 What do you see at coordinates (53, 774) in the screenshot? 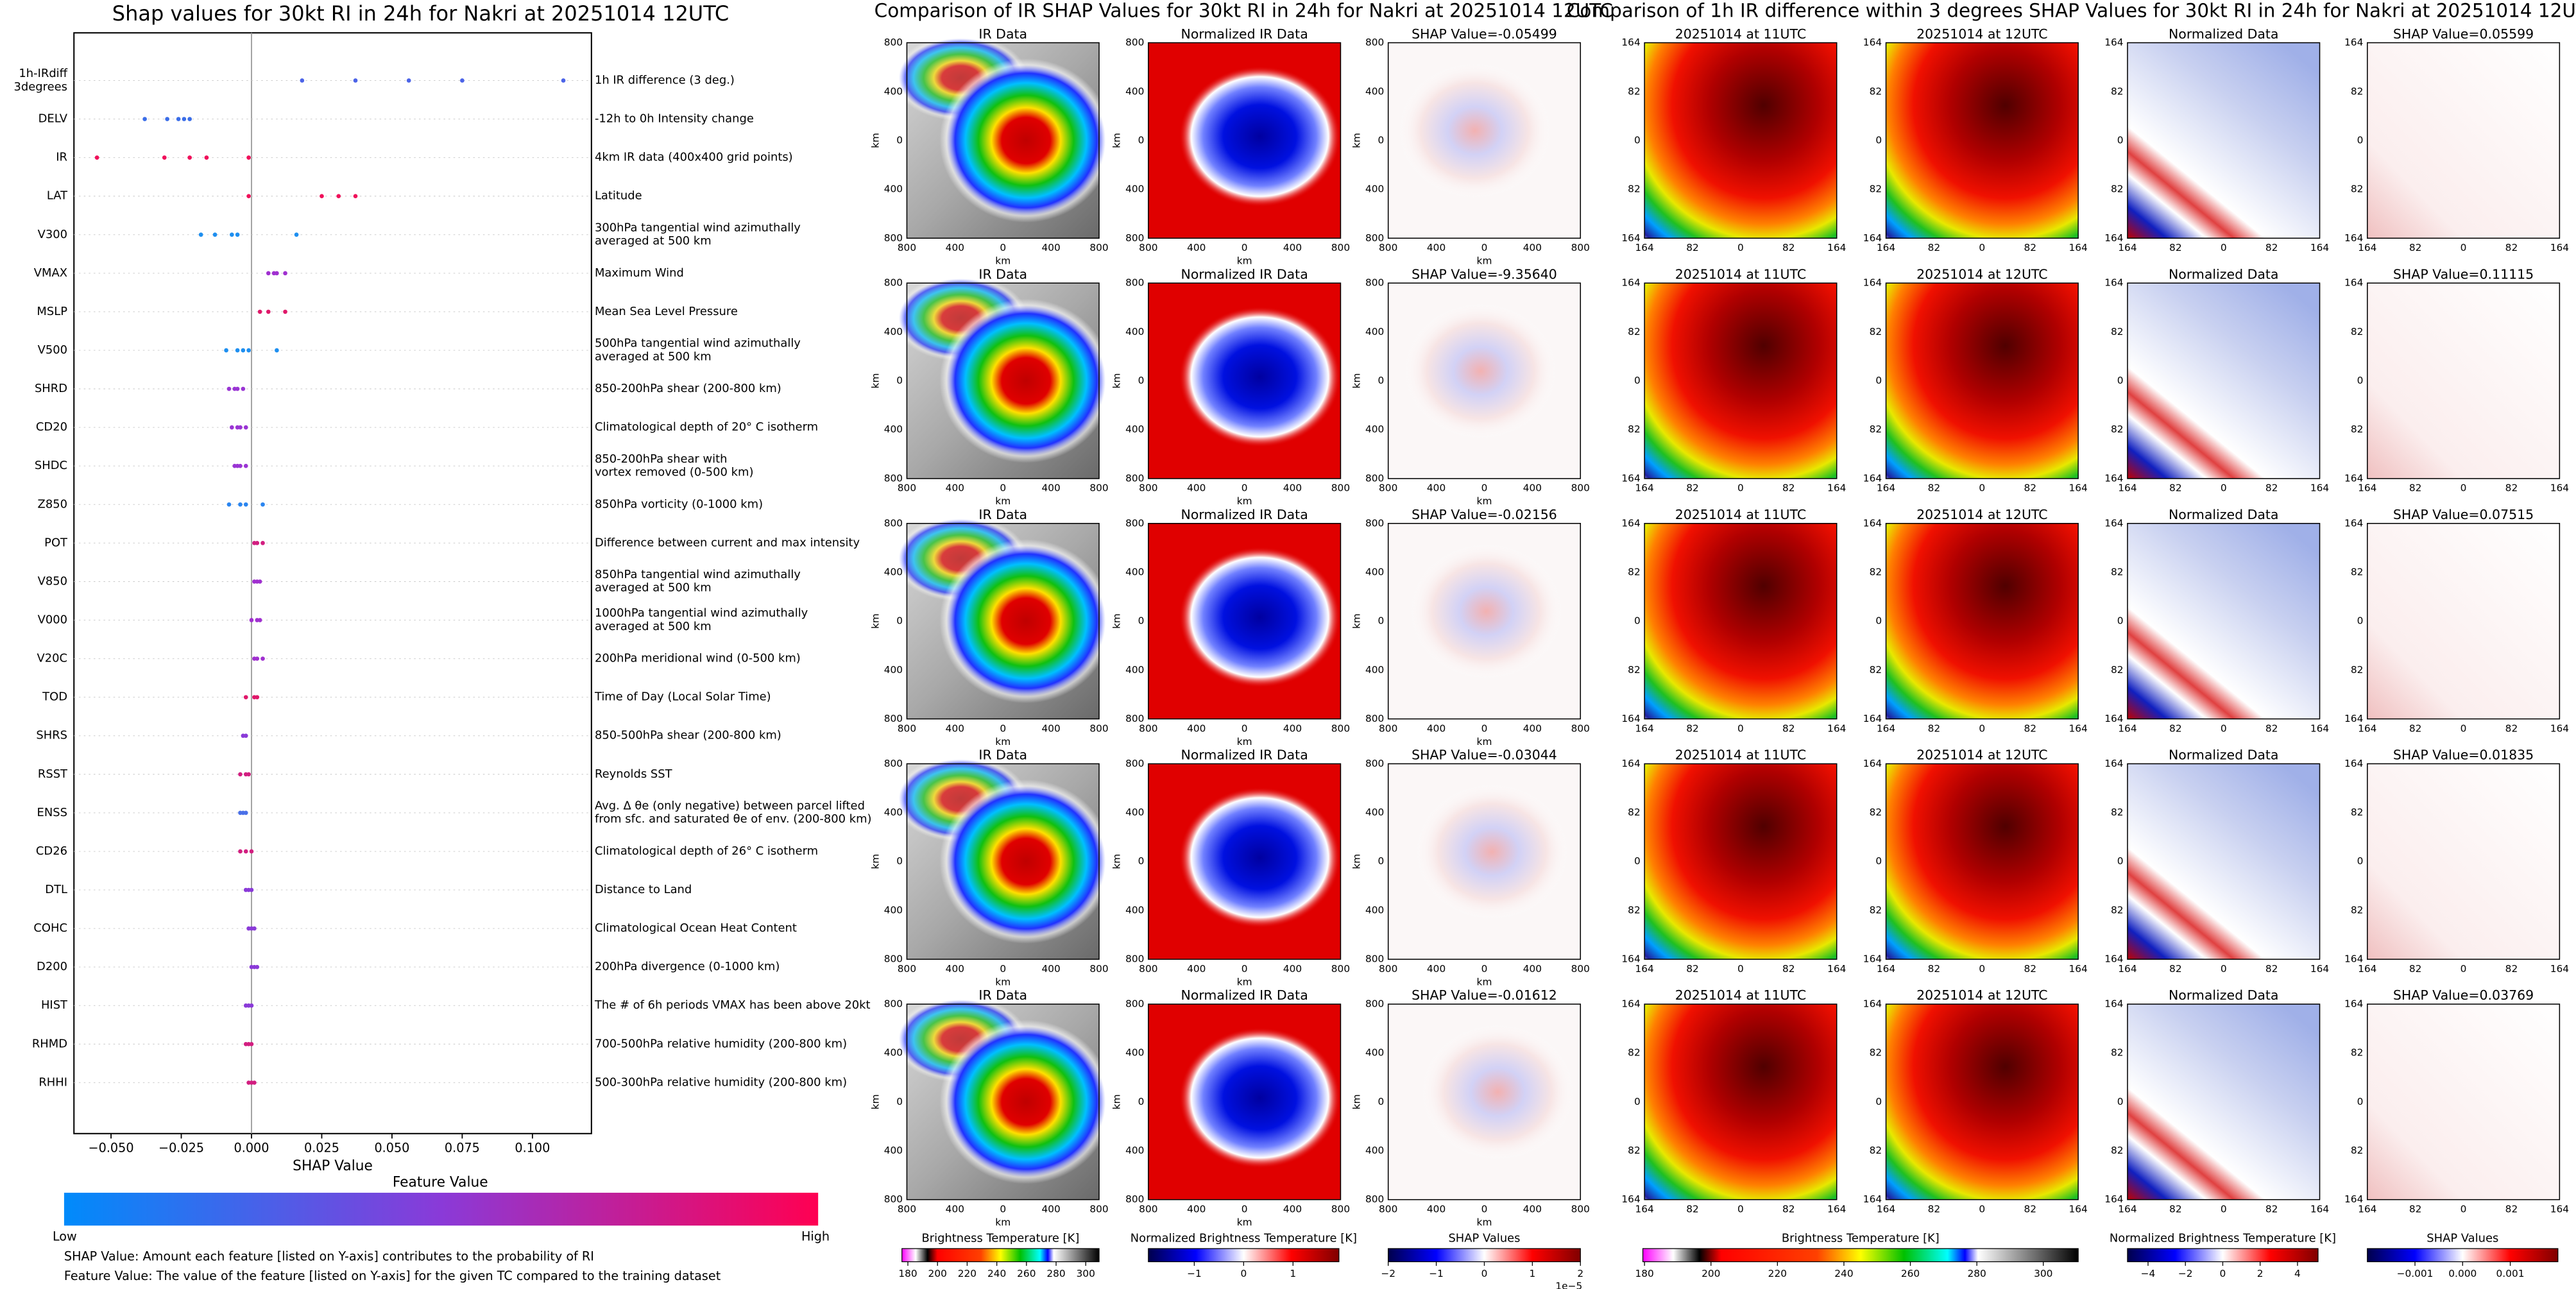
I see `feature-label-line: RSST` at bounding box center [53, 774].